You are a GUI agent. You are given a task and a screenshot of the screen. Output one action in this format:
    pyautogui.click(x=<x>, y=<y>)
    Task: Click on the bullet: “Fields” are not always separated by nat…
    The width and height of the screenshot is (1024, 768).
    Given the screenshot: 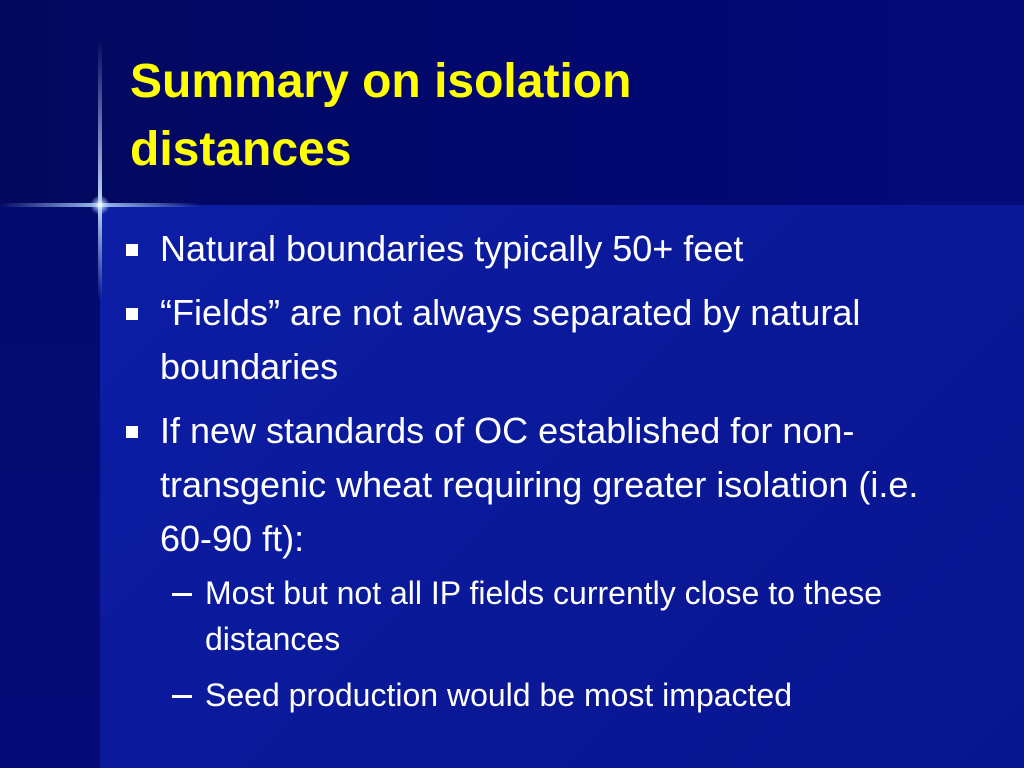 What is the action you would take?
    pyautogui.click(x=542, y=340)
    